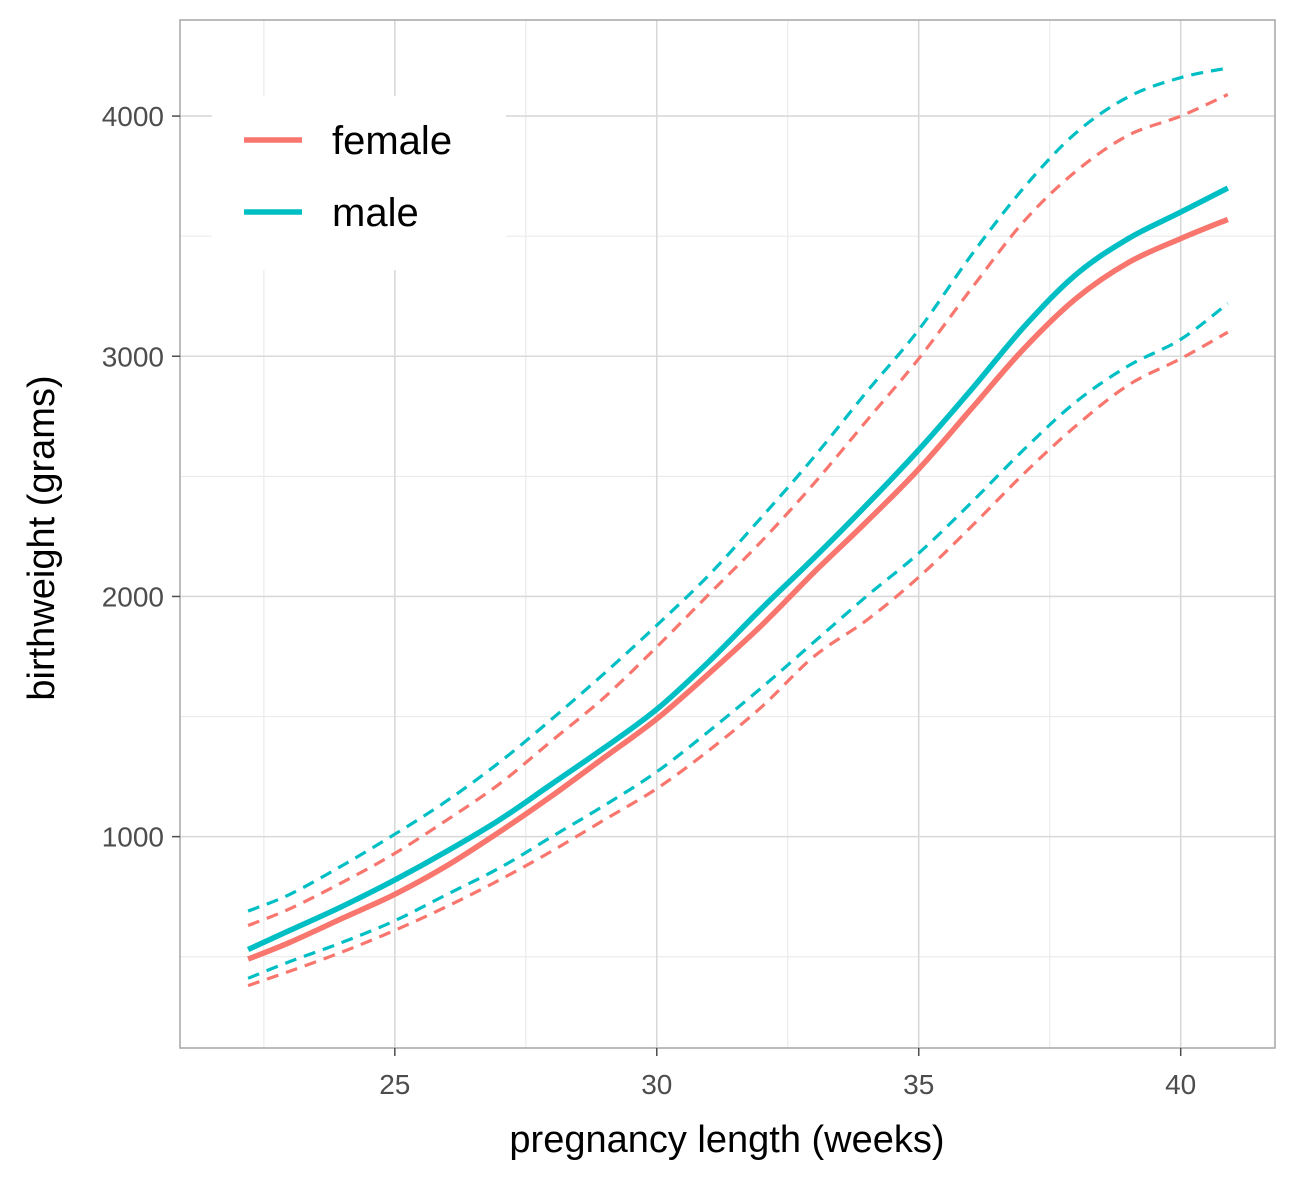  Describe the element at coordinates (392, 141) in the screenshot. I see `legend-label-female: female` at that location.